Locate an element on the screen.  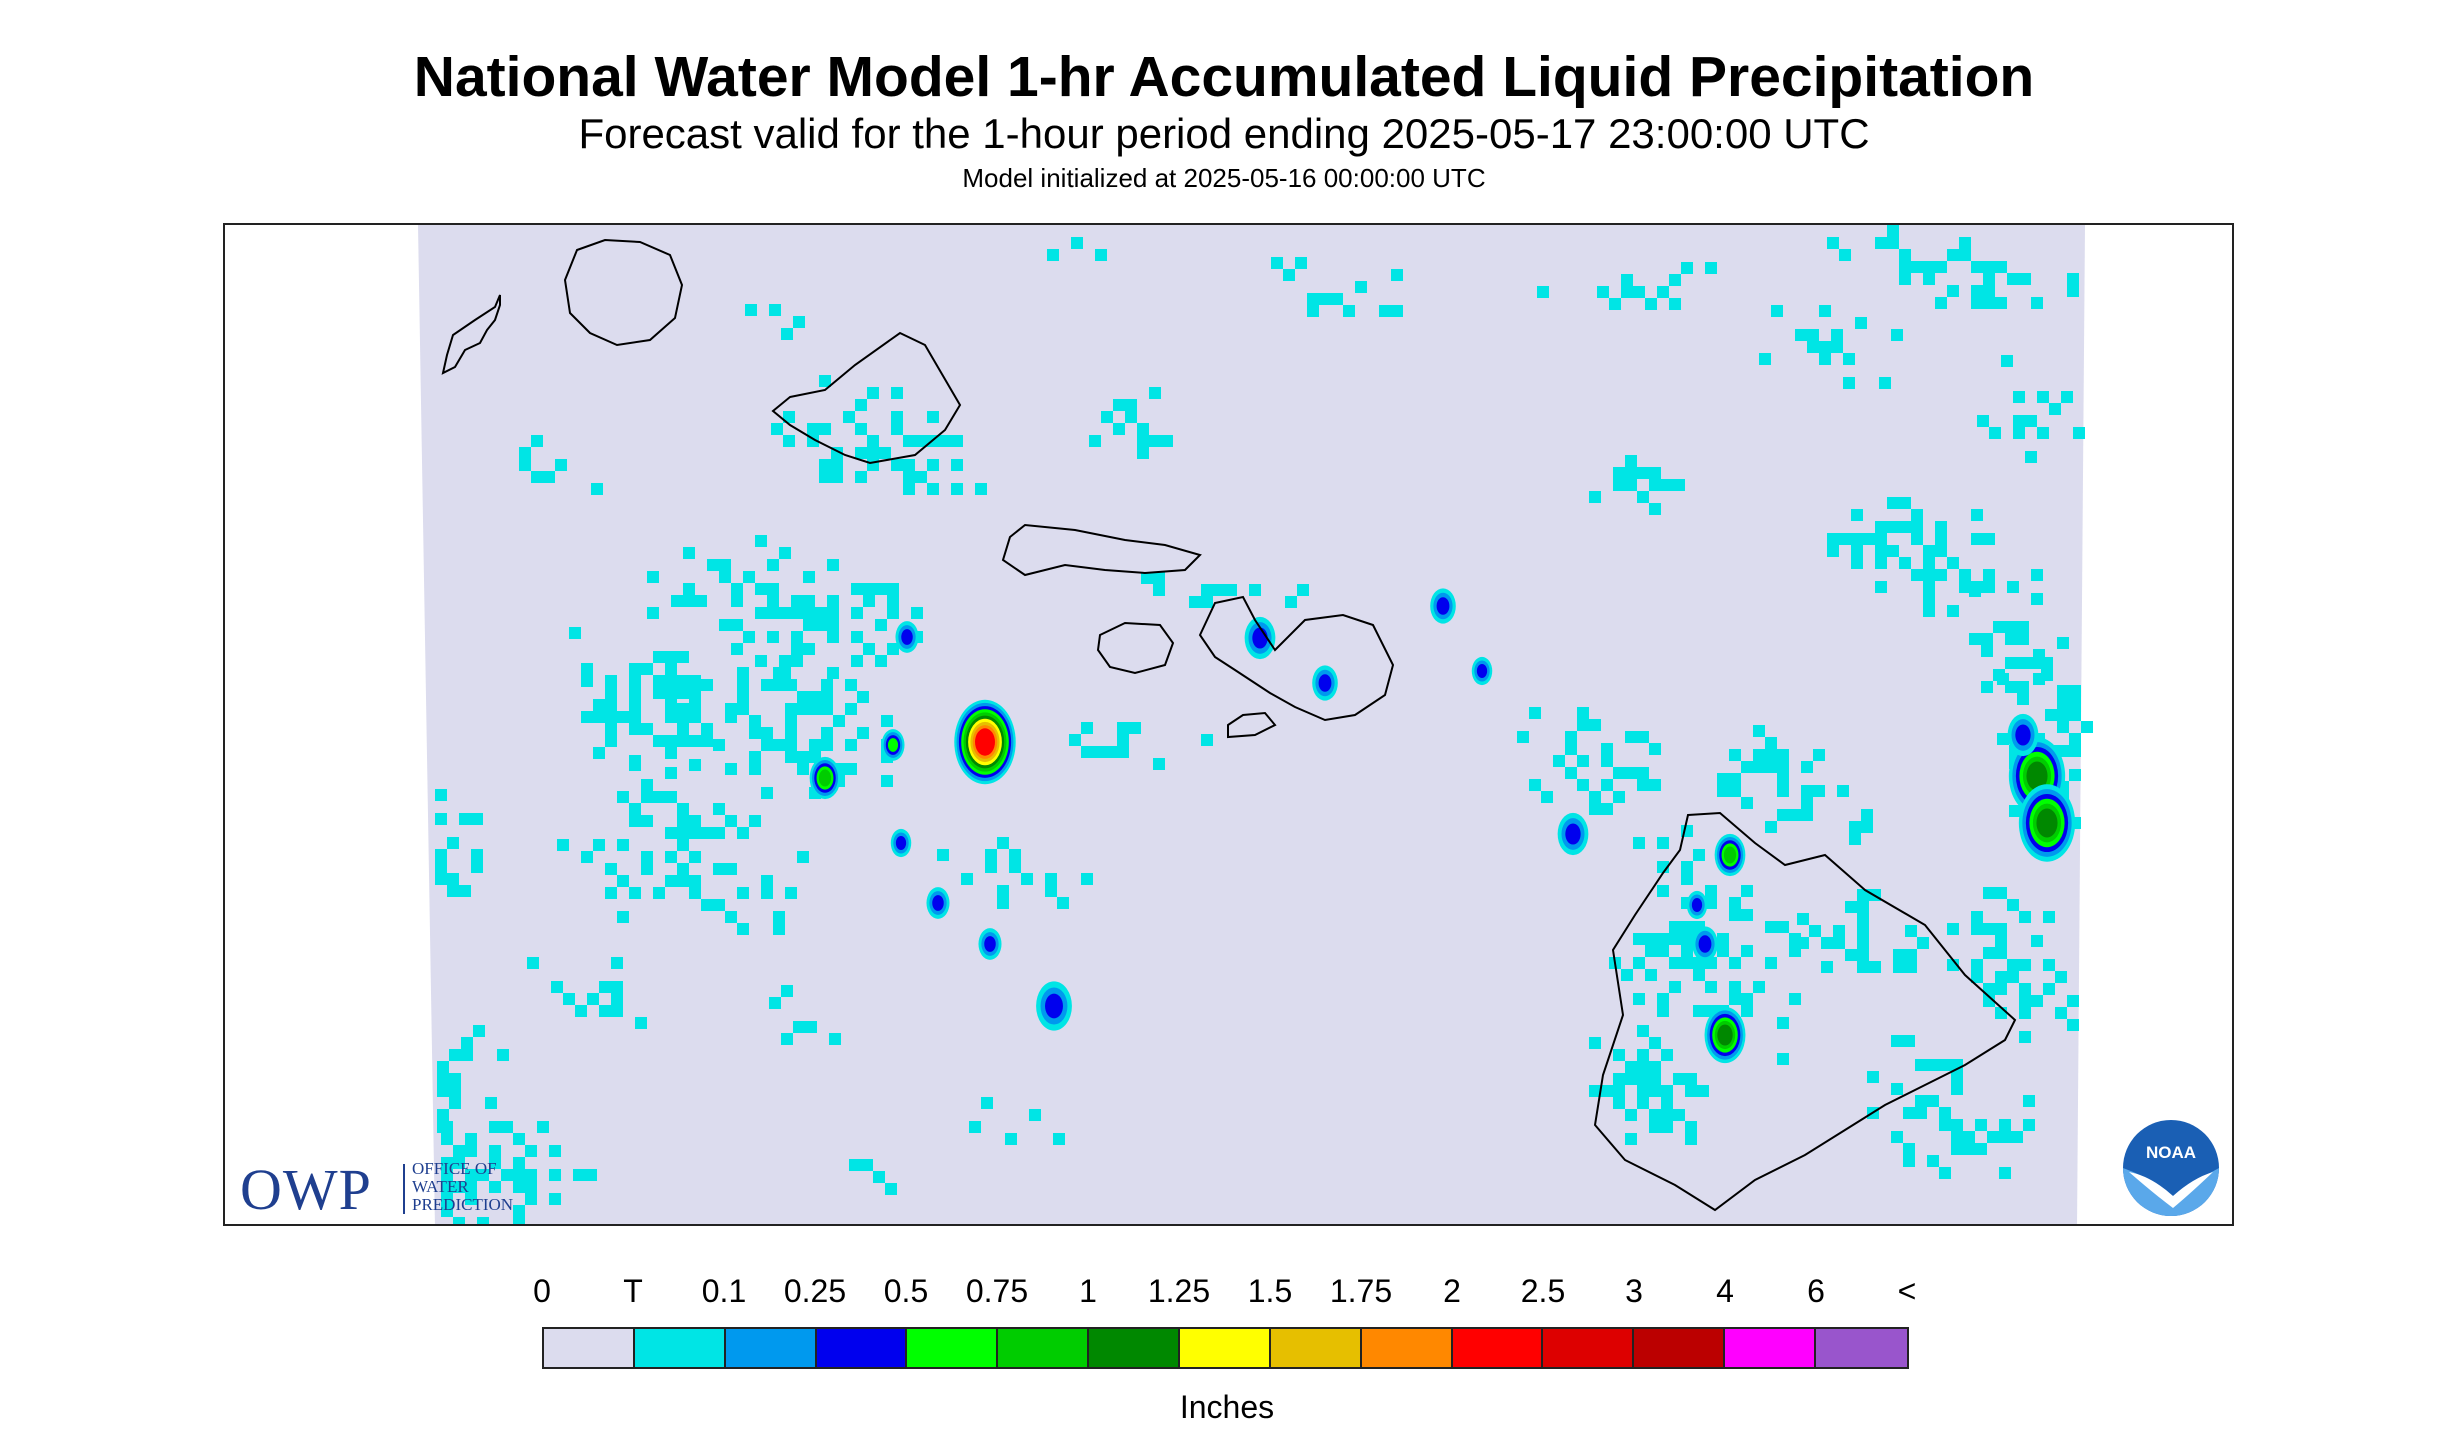
legend-tick-label: 1.75 is located at coordinates (1361, 1291).